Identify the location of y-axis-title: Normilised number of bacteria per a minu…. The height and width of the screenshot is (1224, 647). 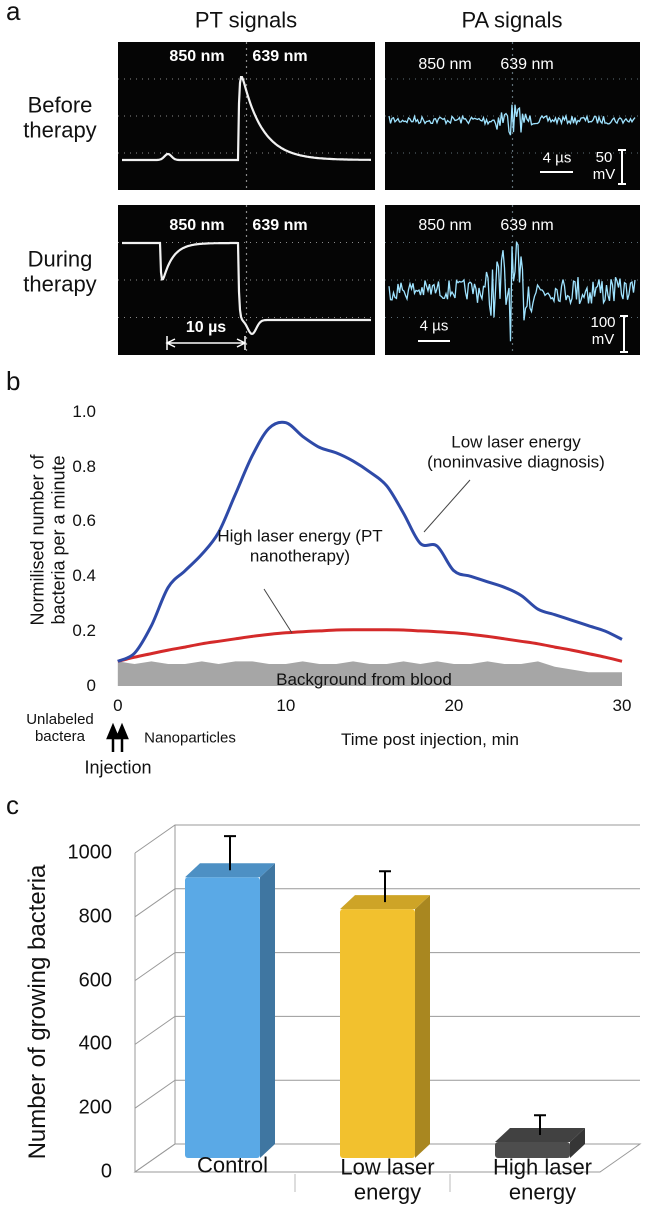
(47, 540).